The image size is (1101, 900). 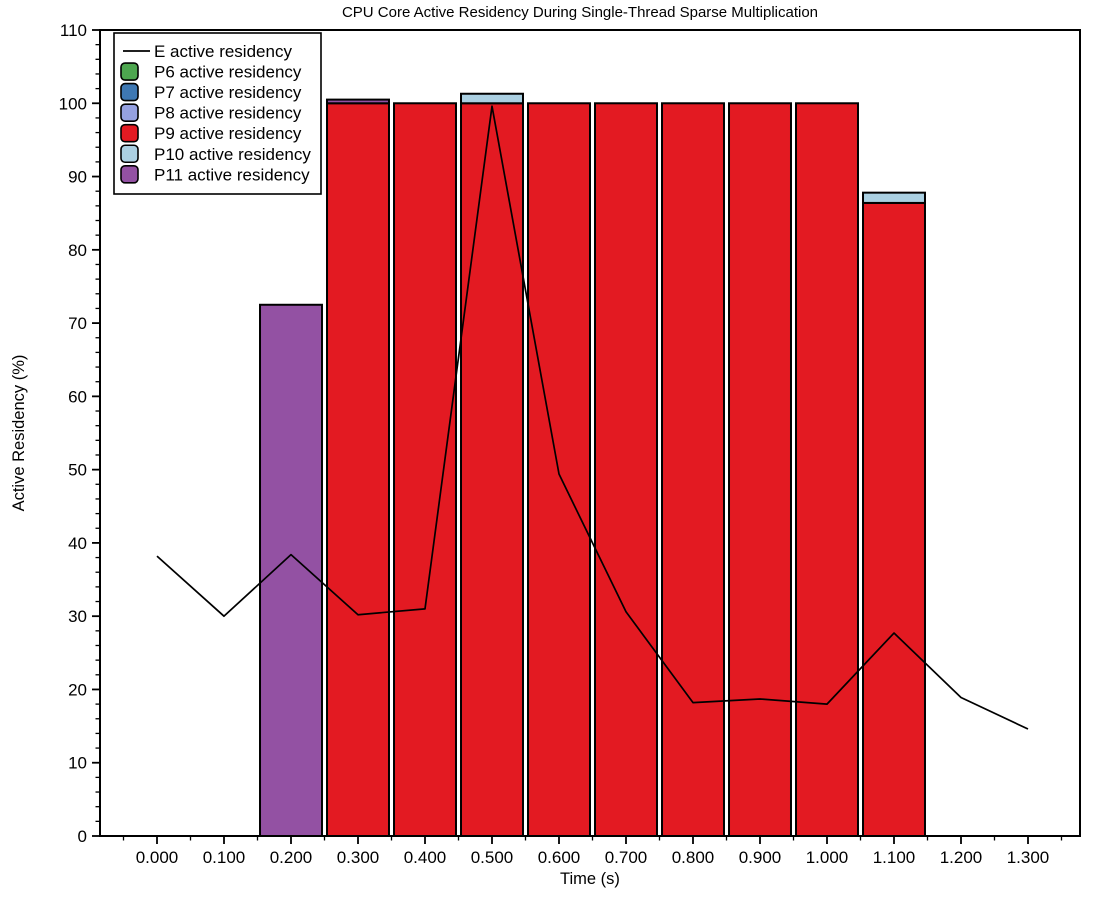 What do you see at coordinates (129, 92) in the screenshot?
I see `legend-patch-P7` at bounding box center [129, 92].